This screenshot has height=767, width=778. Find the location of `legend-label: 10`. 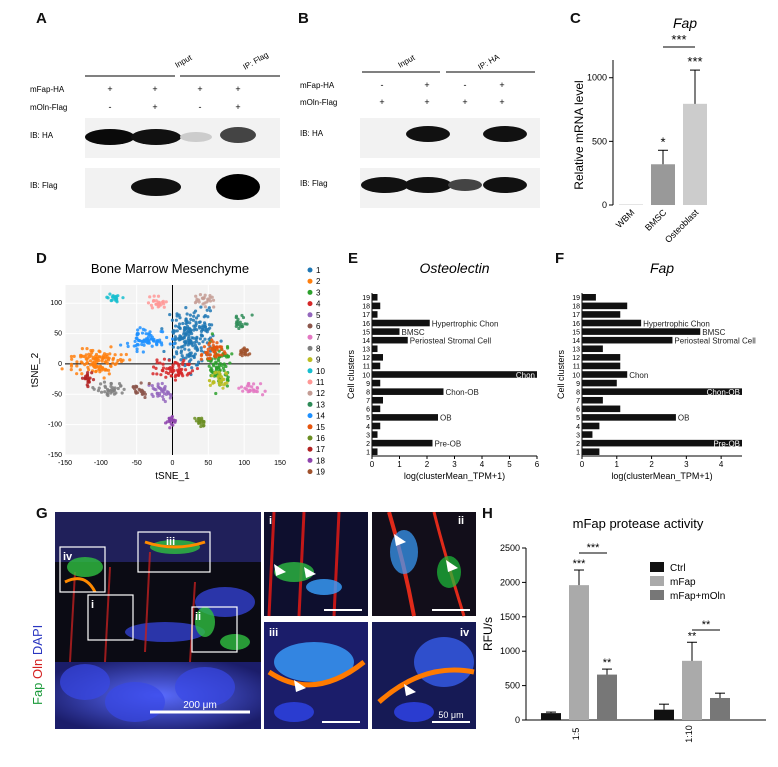

legend-label: 10 is located at coordinates (320, 371).